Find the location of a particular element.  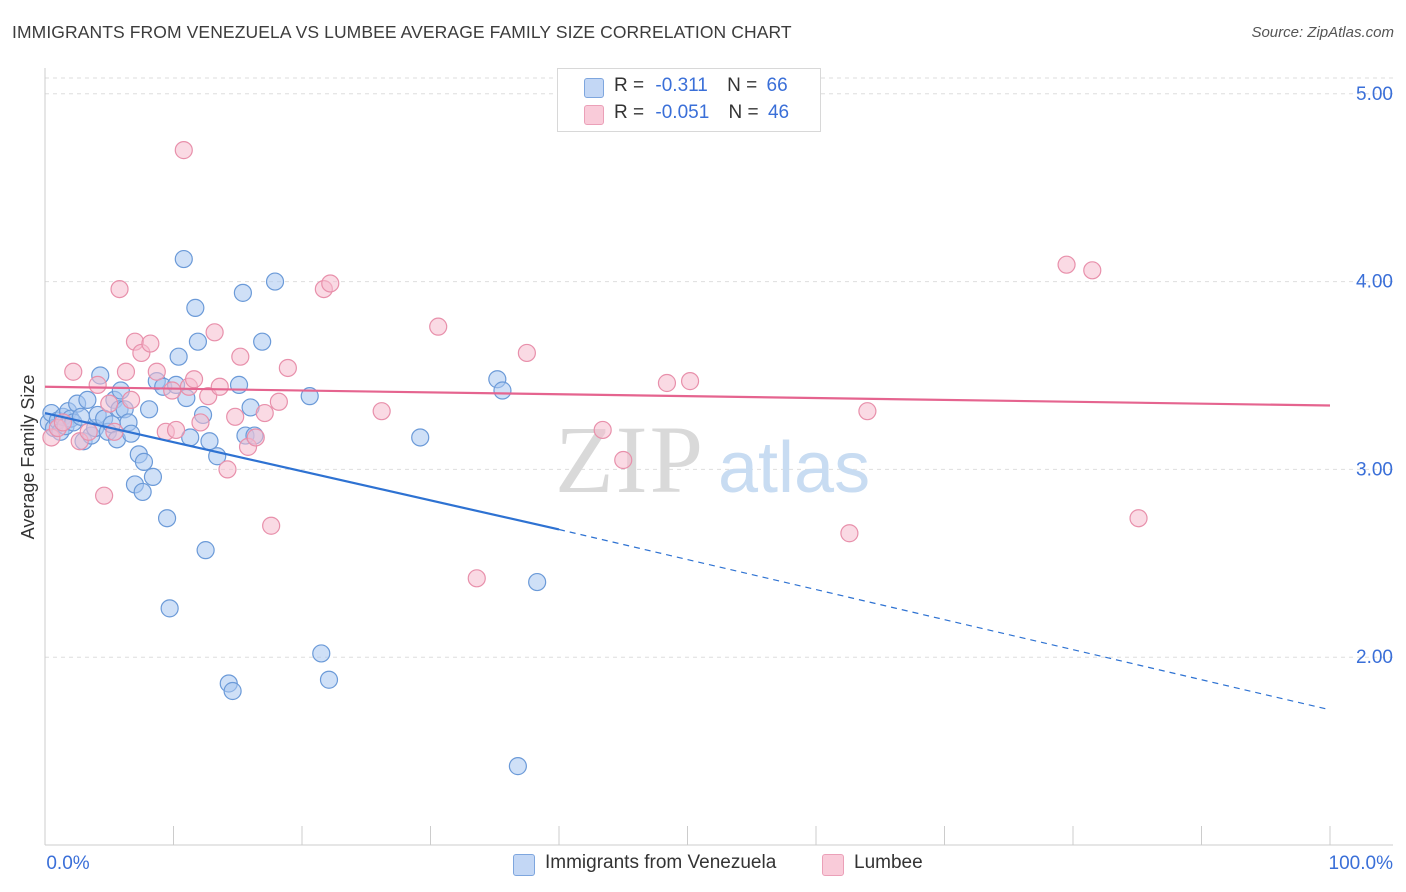

y-tick-label: 4.00 is located at coordinates (1374, 282).